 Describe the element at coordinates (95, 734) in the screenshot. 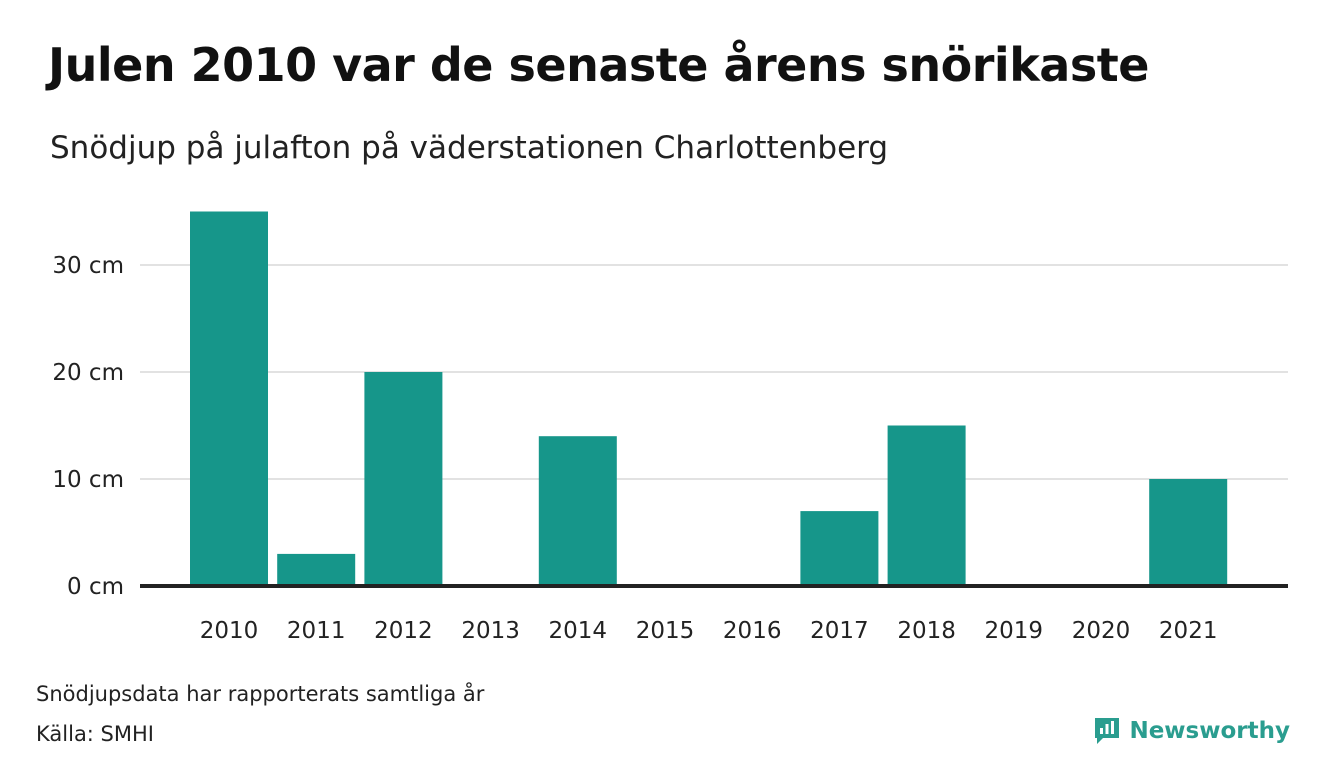

I see `source-note: Källa: SMHI` at that location.